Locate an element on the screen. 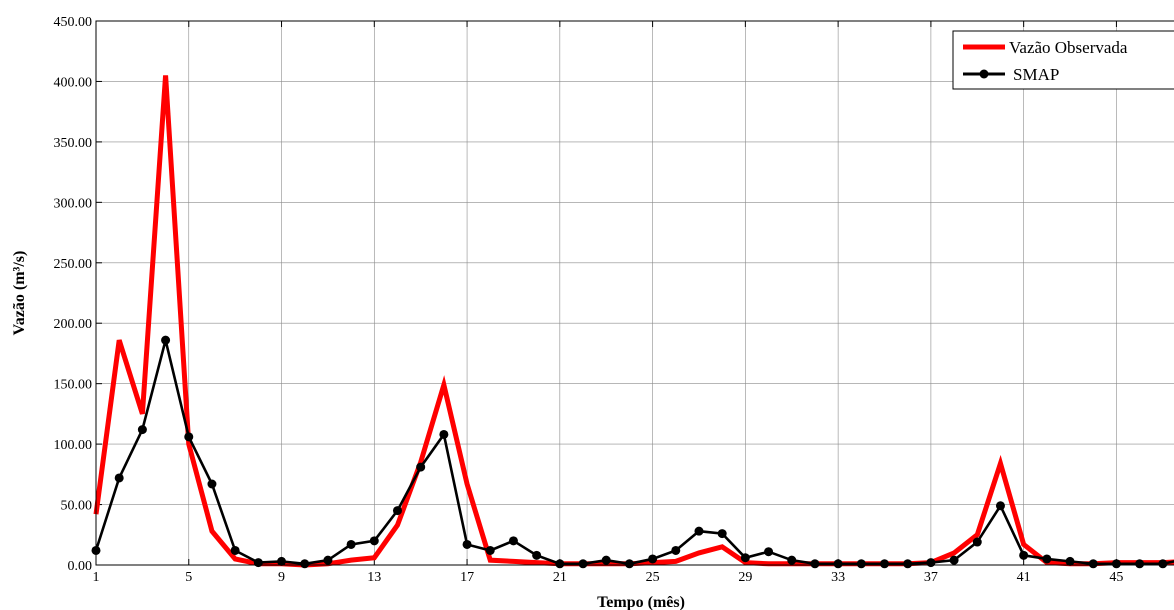 This screenshot has height=610, width=1174. x-tick-label: 21 is located at coordinates (560, 577).